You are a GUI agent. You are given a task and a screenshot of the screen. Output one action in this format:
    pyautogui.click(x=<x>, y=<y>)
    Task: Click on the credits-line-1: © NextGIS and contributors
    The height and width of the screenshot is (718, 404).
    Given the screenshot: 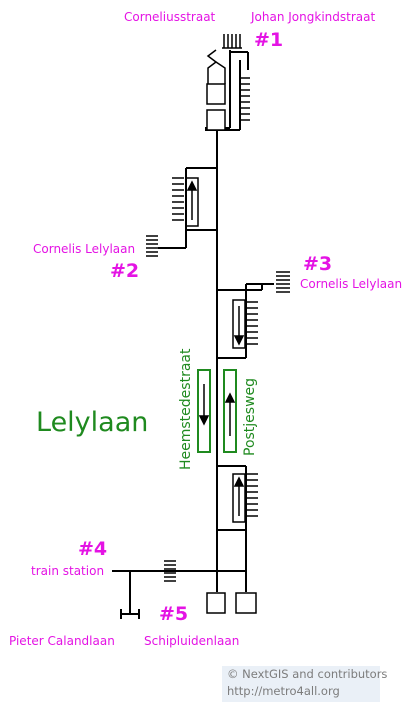 What is the action you would take?
    pyautogui.click(x=307, y=674)
    